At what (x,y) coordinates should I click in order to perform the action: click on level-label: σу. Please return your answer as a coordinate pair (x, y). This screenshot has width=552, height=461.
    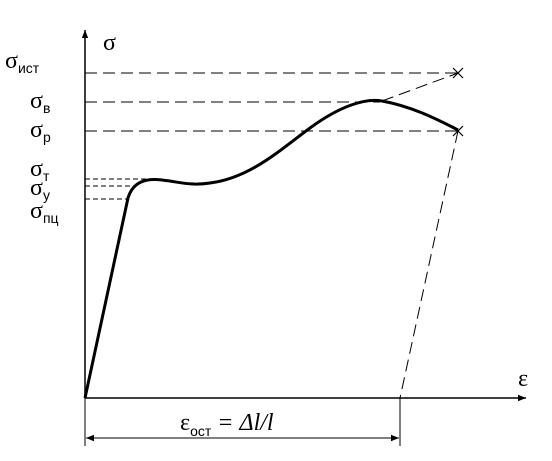
    Looking at the image, I should click on (40, 189).